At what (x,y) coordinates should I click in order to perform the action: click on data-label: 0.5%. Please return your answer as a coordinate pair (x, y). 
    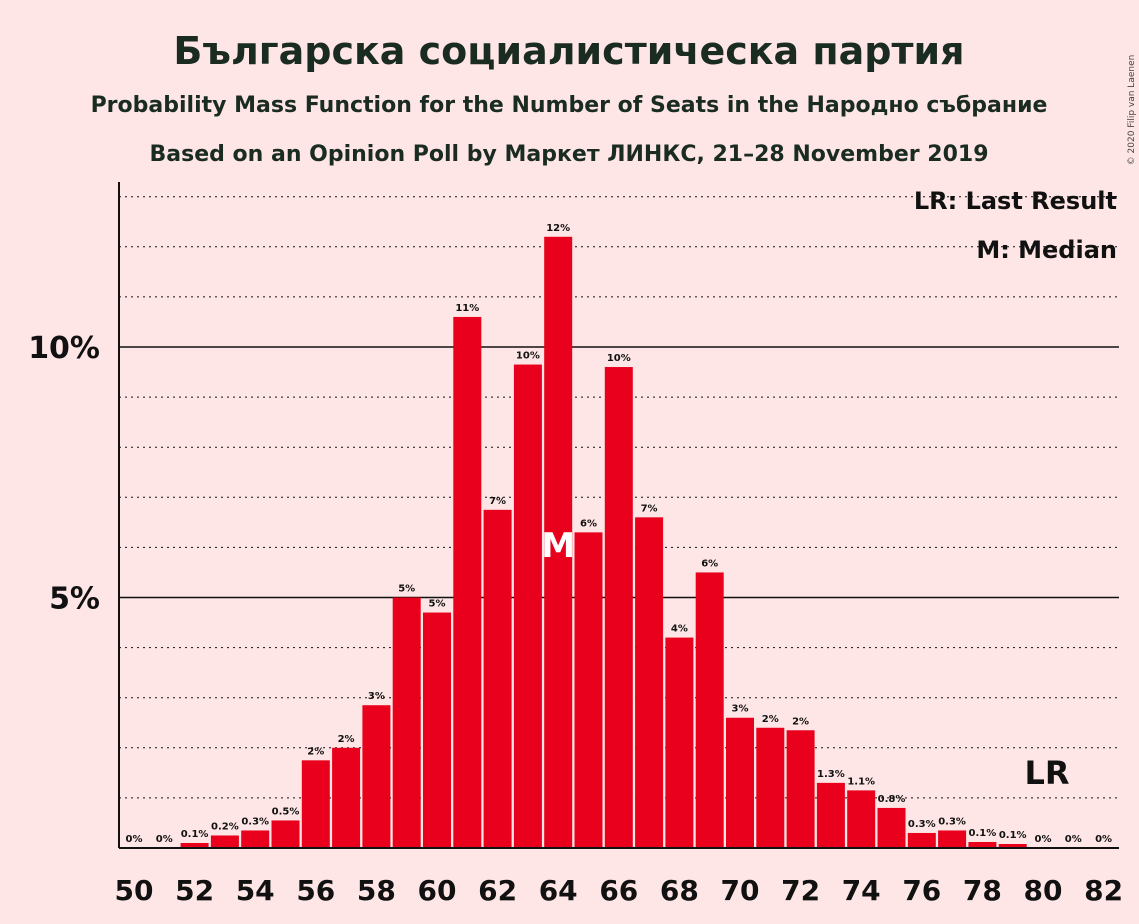
    Looking at the image, I should click on (286, 811).